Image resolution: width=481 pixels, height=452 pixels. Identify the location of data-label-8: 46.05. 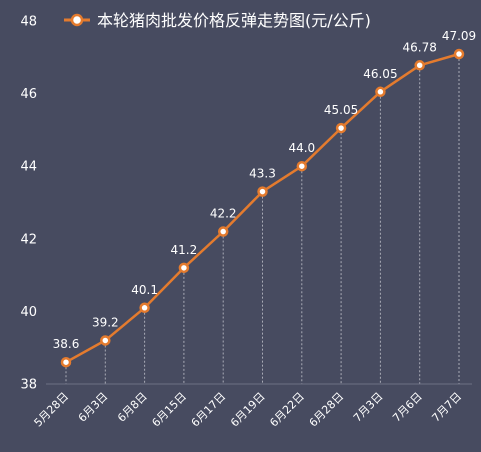
(380, 74).